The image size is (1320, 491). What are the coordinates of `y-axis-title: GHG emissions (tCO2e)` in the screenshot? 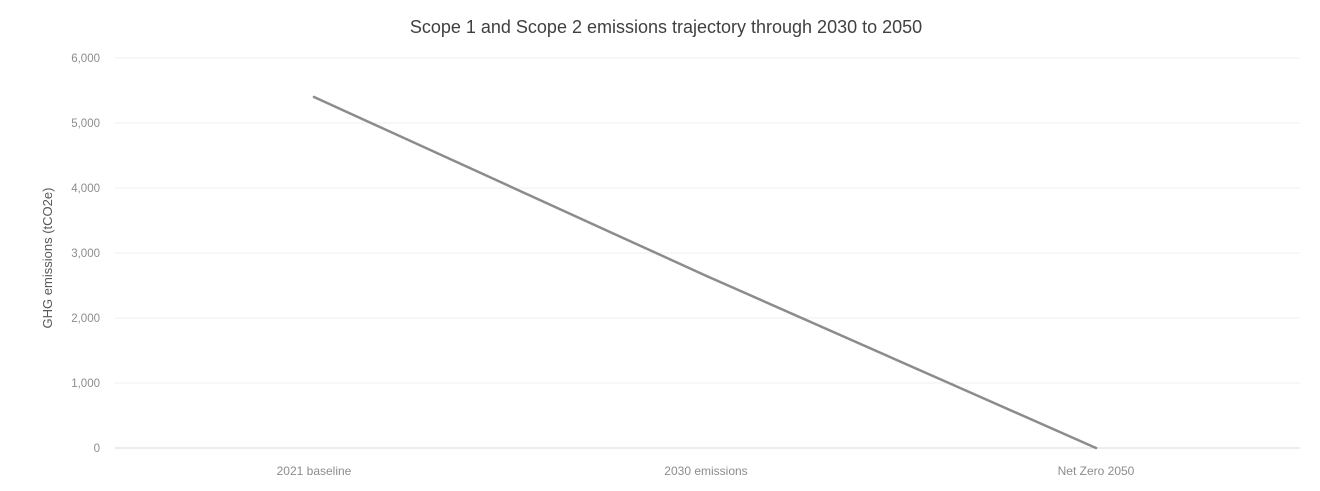 It's located at (47, 258).